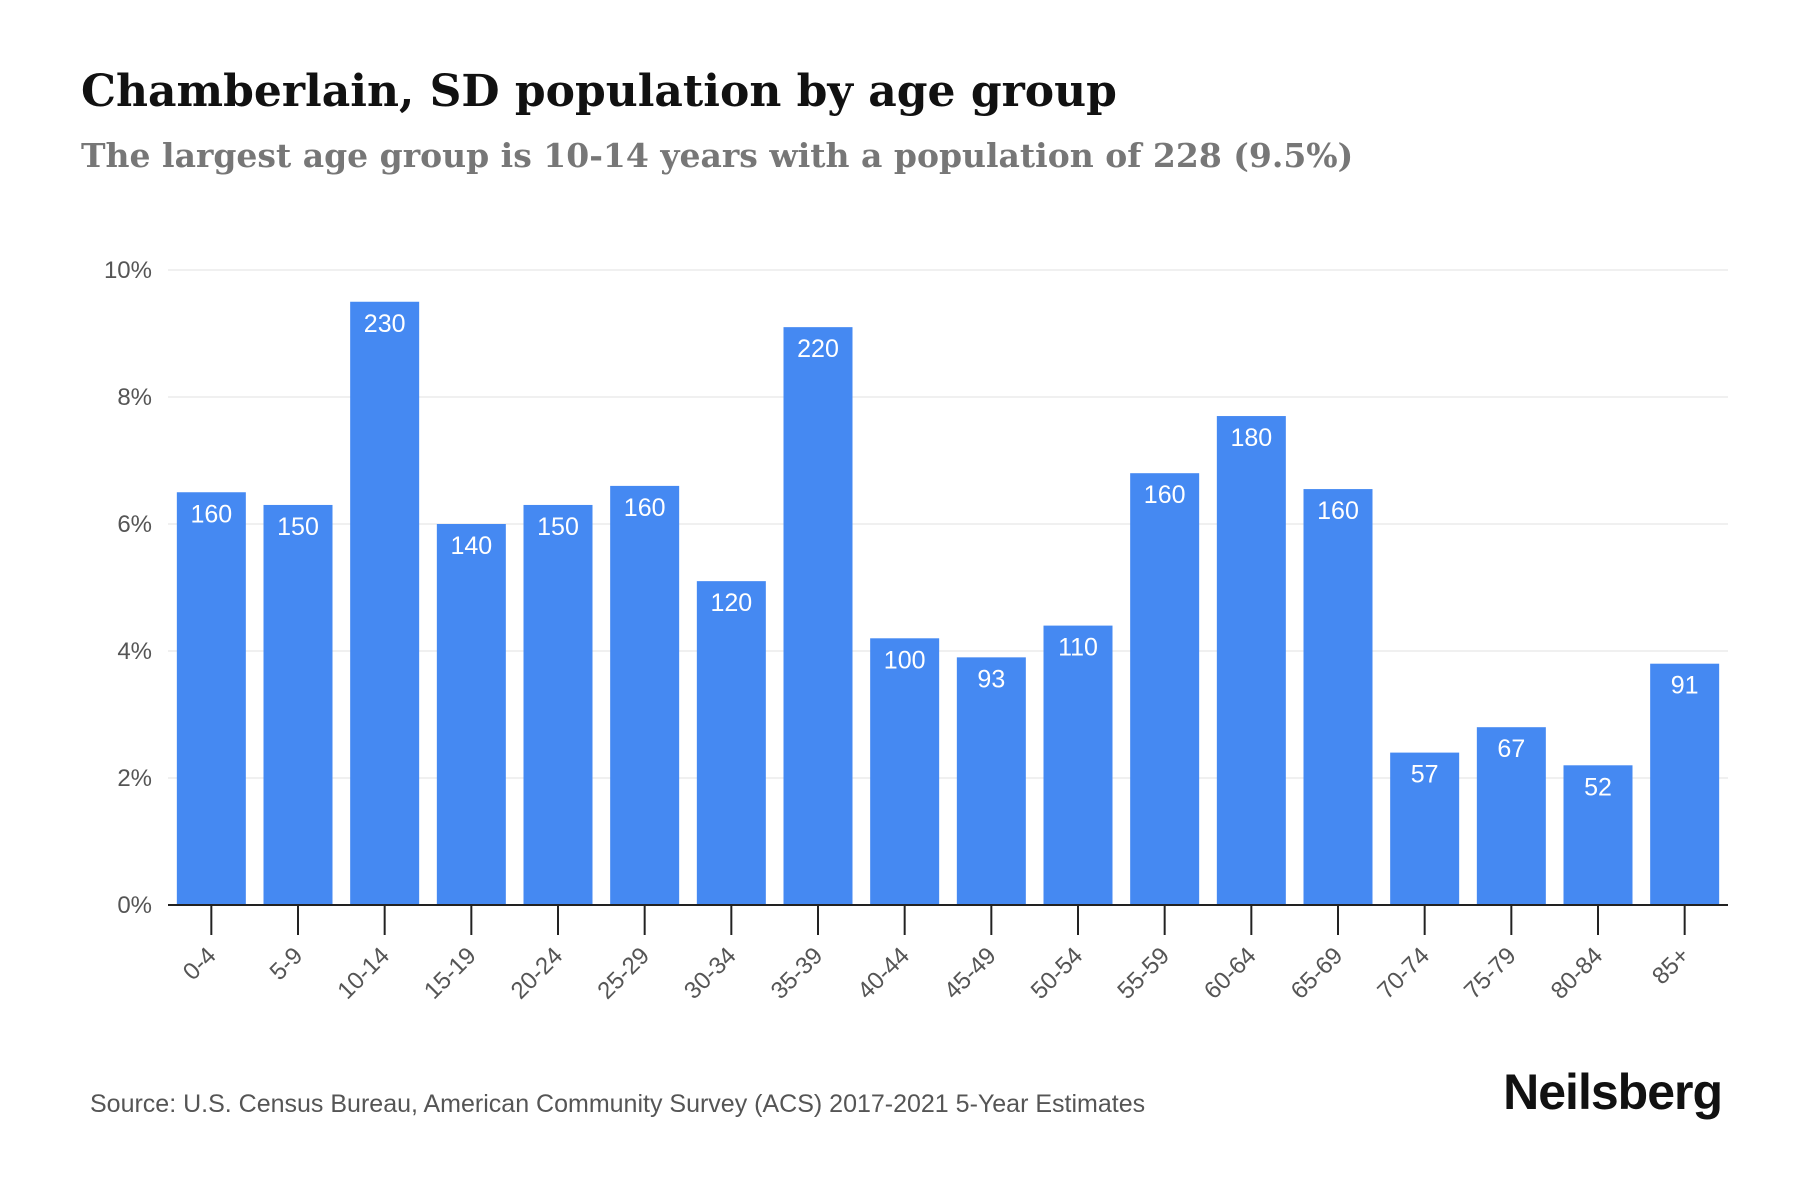 This screenshot has width=1800, height=1200. I want to click on brand-logo: Neilsberg, so click(1613, 1092).